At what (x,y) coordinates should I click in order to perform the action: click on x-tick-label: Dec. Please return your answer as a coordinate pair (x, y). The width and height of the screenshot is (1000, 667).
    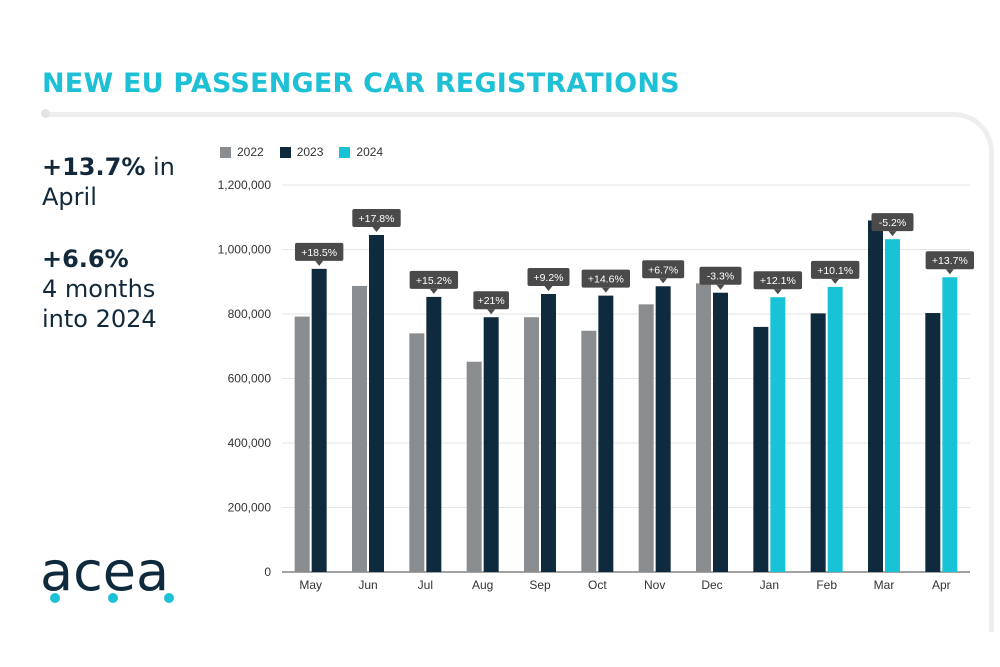
    Looking at the image, I should click on (711, 585).